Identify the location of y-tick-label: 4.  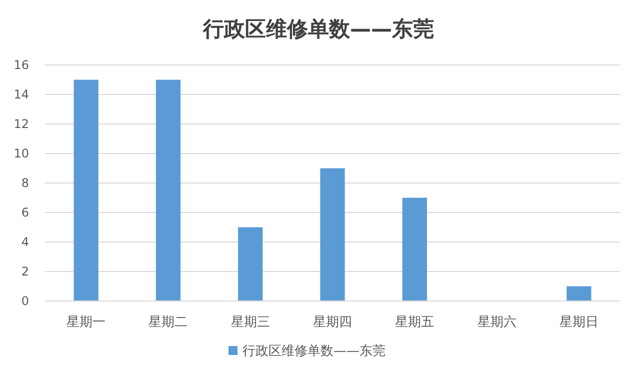
(25, 242).